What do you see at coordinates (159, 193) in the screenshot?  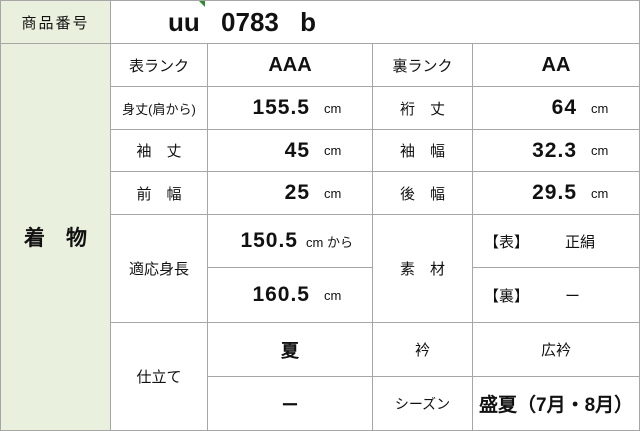 I see `front-width-label: 前 幅` at bounding box center [159, 193].